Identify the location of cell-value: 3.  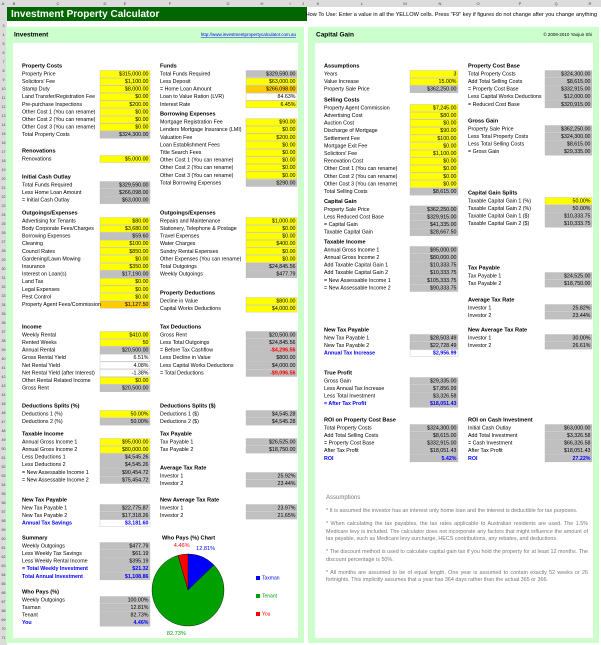
(455, 74).